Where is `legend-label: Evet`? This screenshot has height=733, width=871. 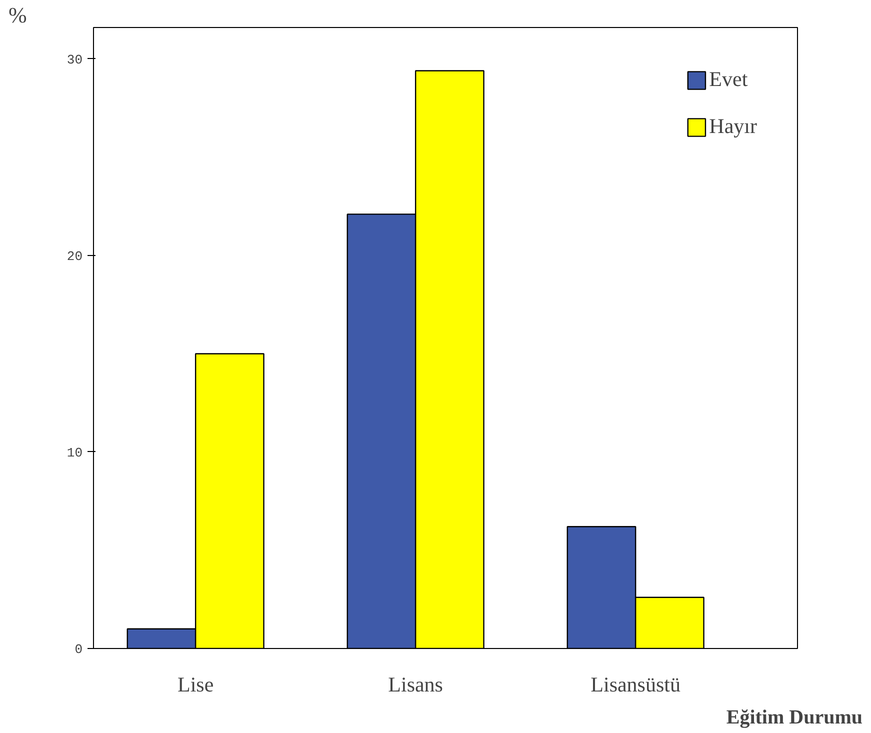
legend-label: Evet is located at coordinates (728, 79).